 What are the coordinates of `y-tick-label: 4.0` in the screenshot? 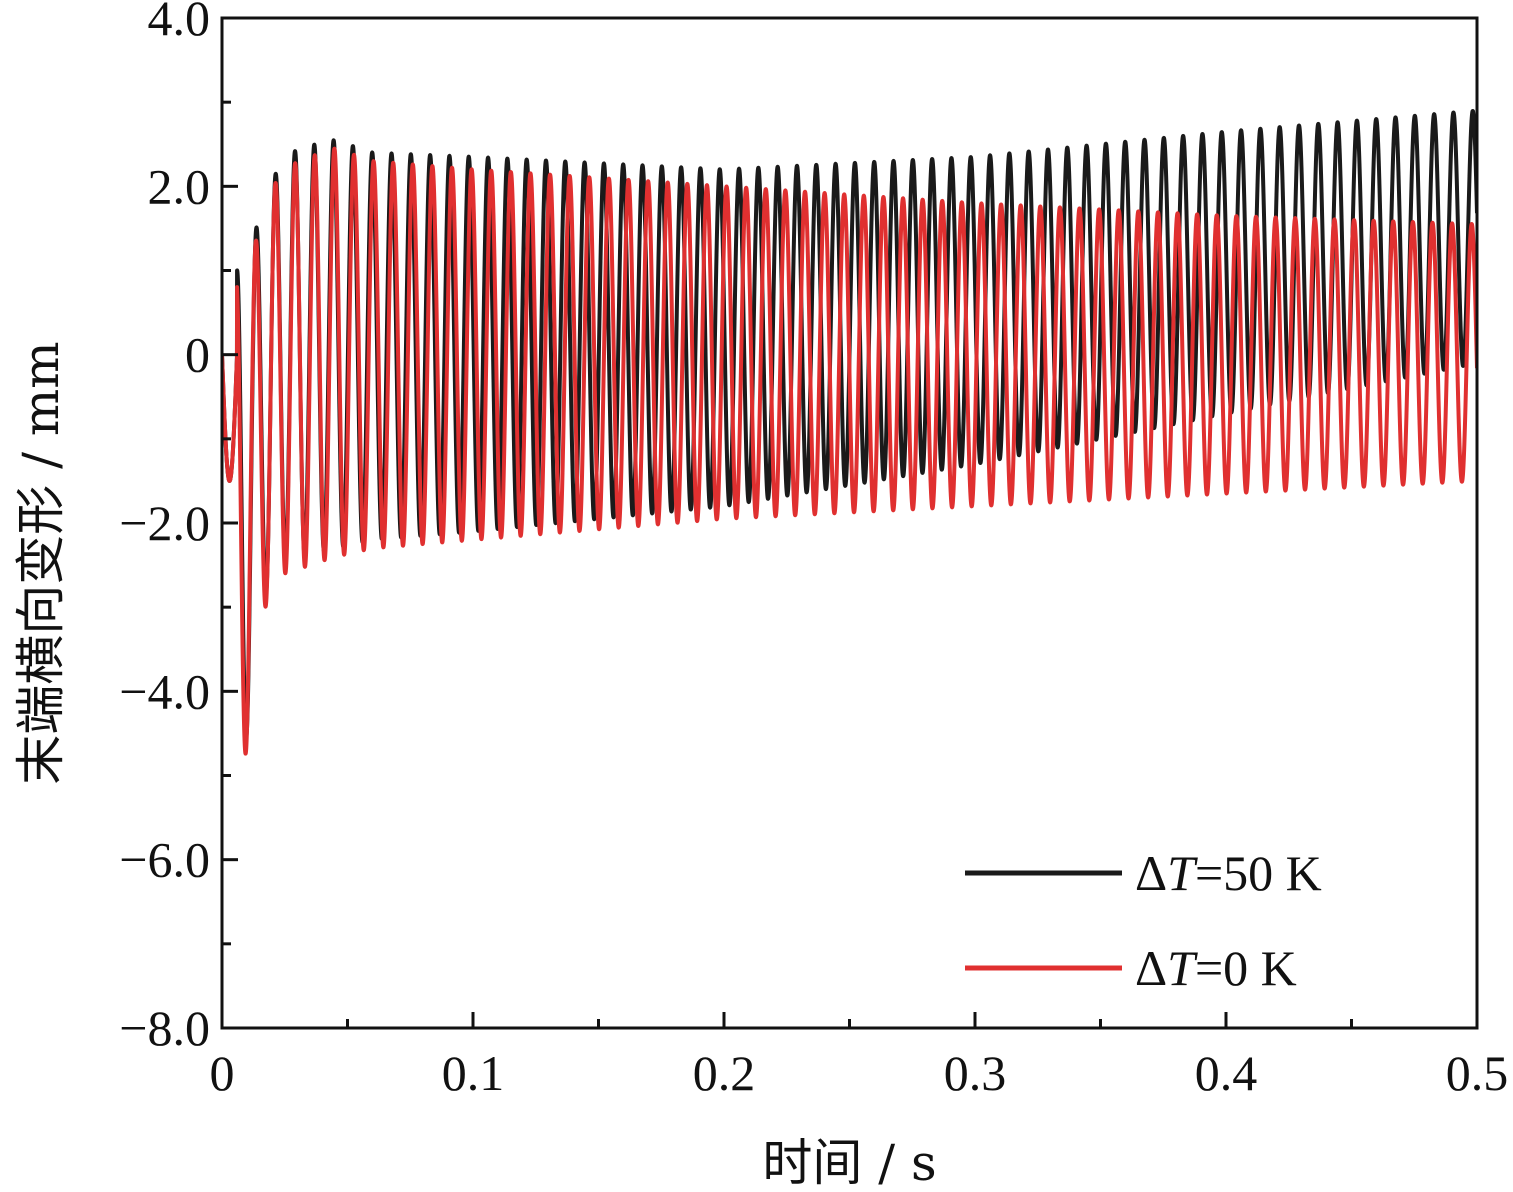 It's located at (179, 23).